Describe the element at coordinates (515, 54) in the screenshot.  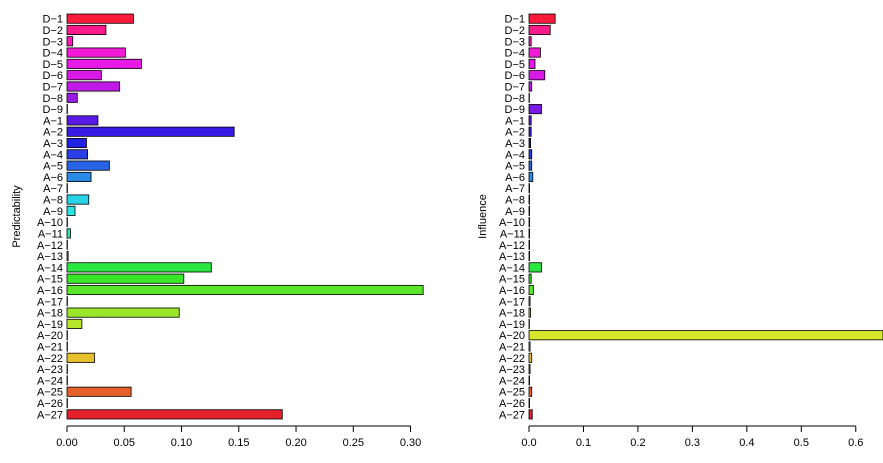
I see `panel2-category-label-3: D−4` at that location.